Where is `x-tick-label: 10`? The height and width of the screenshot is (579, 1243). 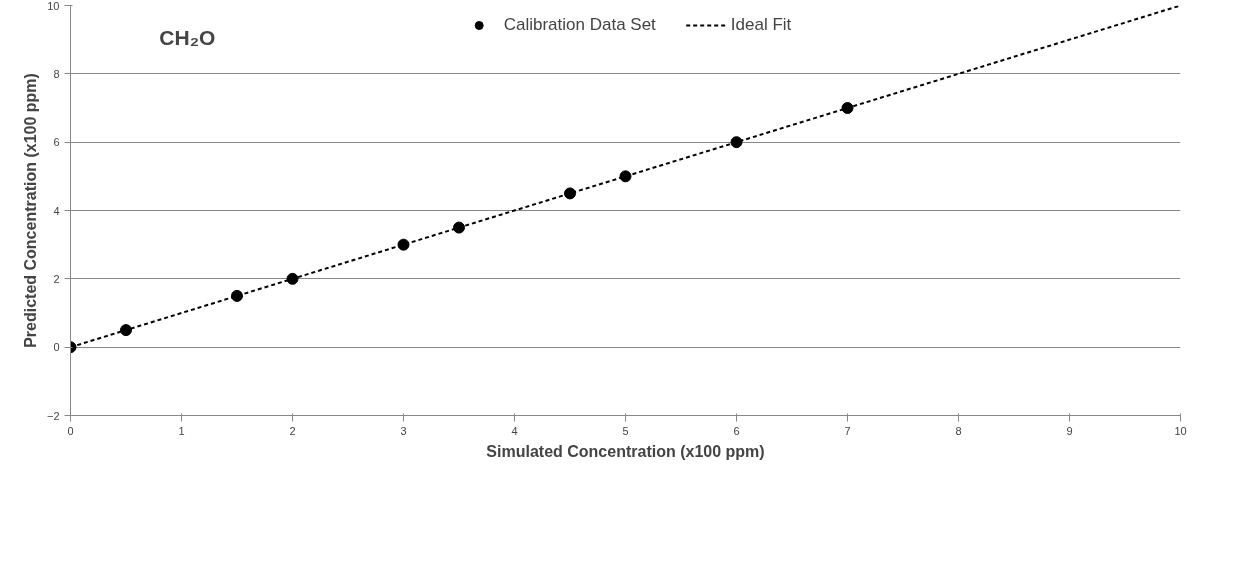
x-tick-label: 10 is located at coordinates (1180, 430).